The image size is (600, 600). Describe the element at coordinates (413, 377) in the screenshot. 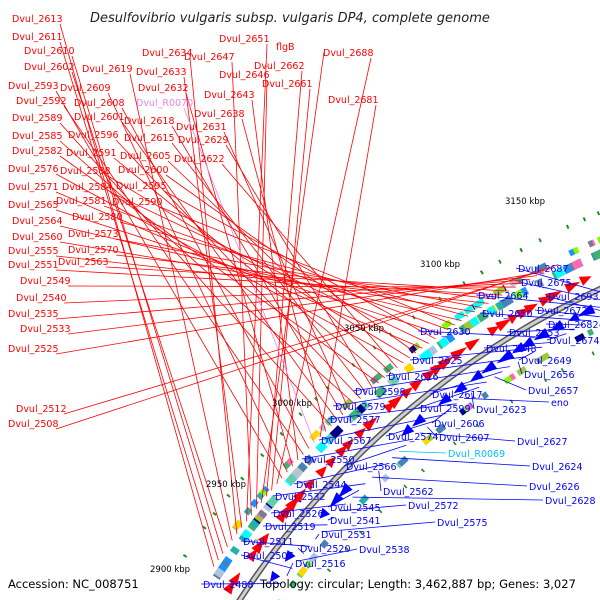

I see `reverse-gene-label: Dvul_2616` at that location.